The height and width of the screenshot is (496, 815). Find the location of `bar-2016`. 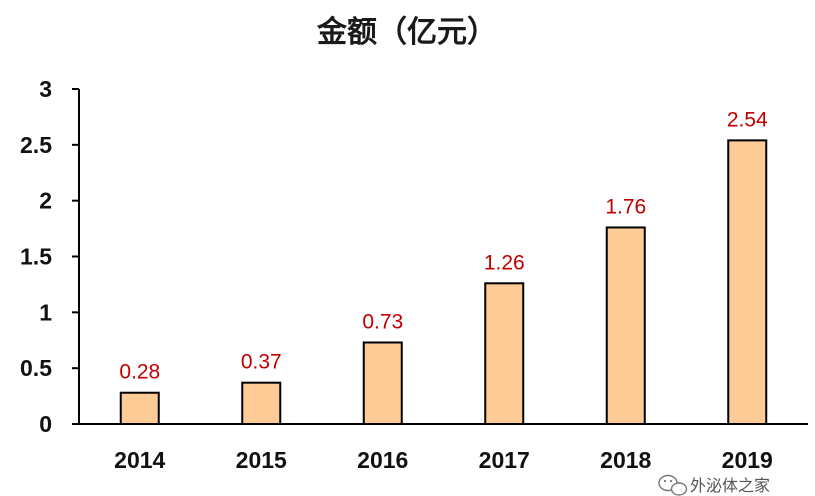

bar-2016 is located at coordinates (382, 383).